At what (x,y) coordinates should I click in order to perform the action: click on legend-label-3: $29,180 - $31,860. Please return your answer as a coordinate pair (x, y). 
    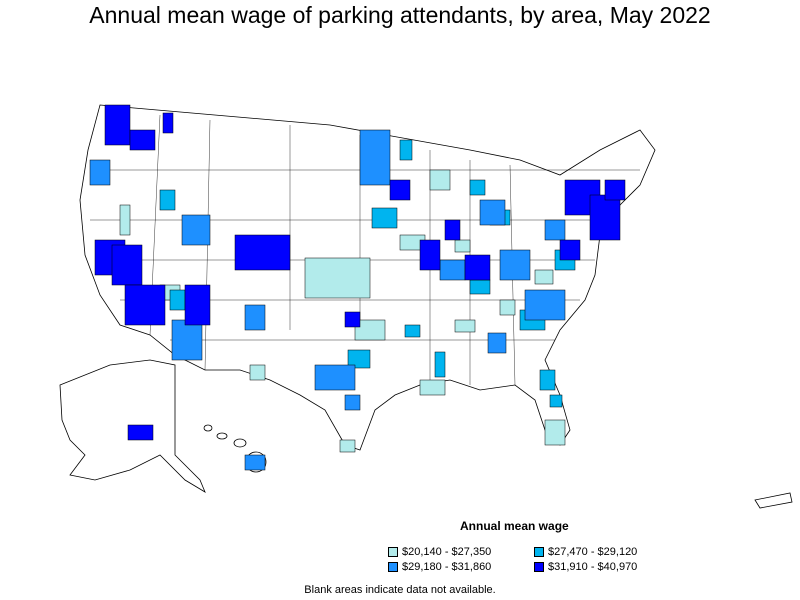
    Looking at the image, I should click on (447, 567).